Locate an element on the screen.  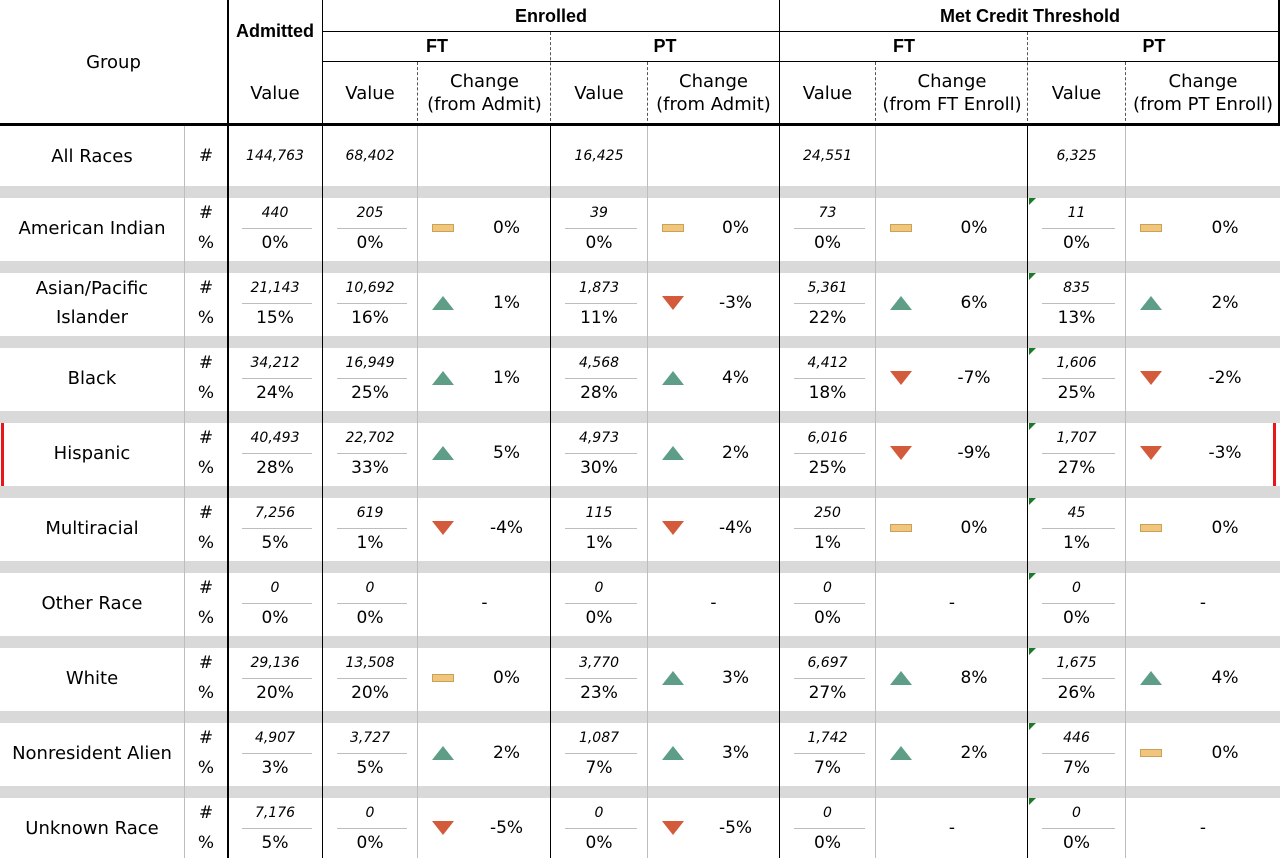
value-count: 835 is located at coordinates (1076, 288).